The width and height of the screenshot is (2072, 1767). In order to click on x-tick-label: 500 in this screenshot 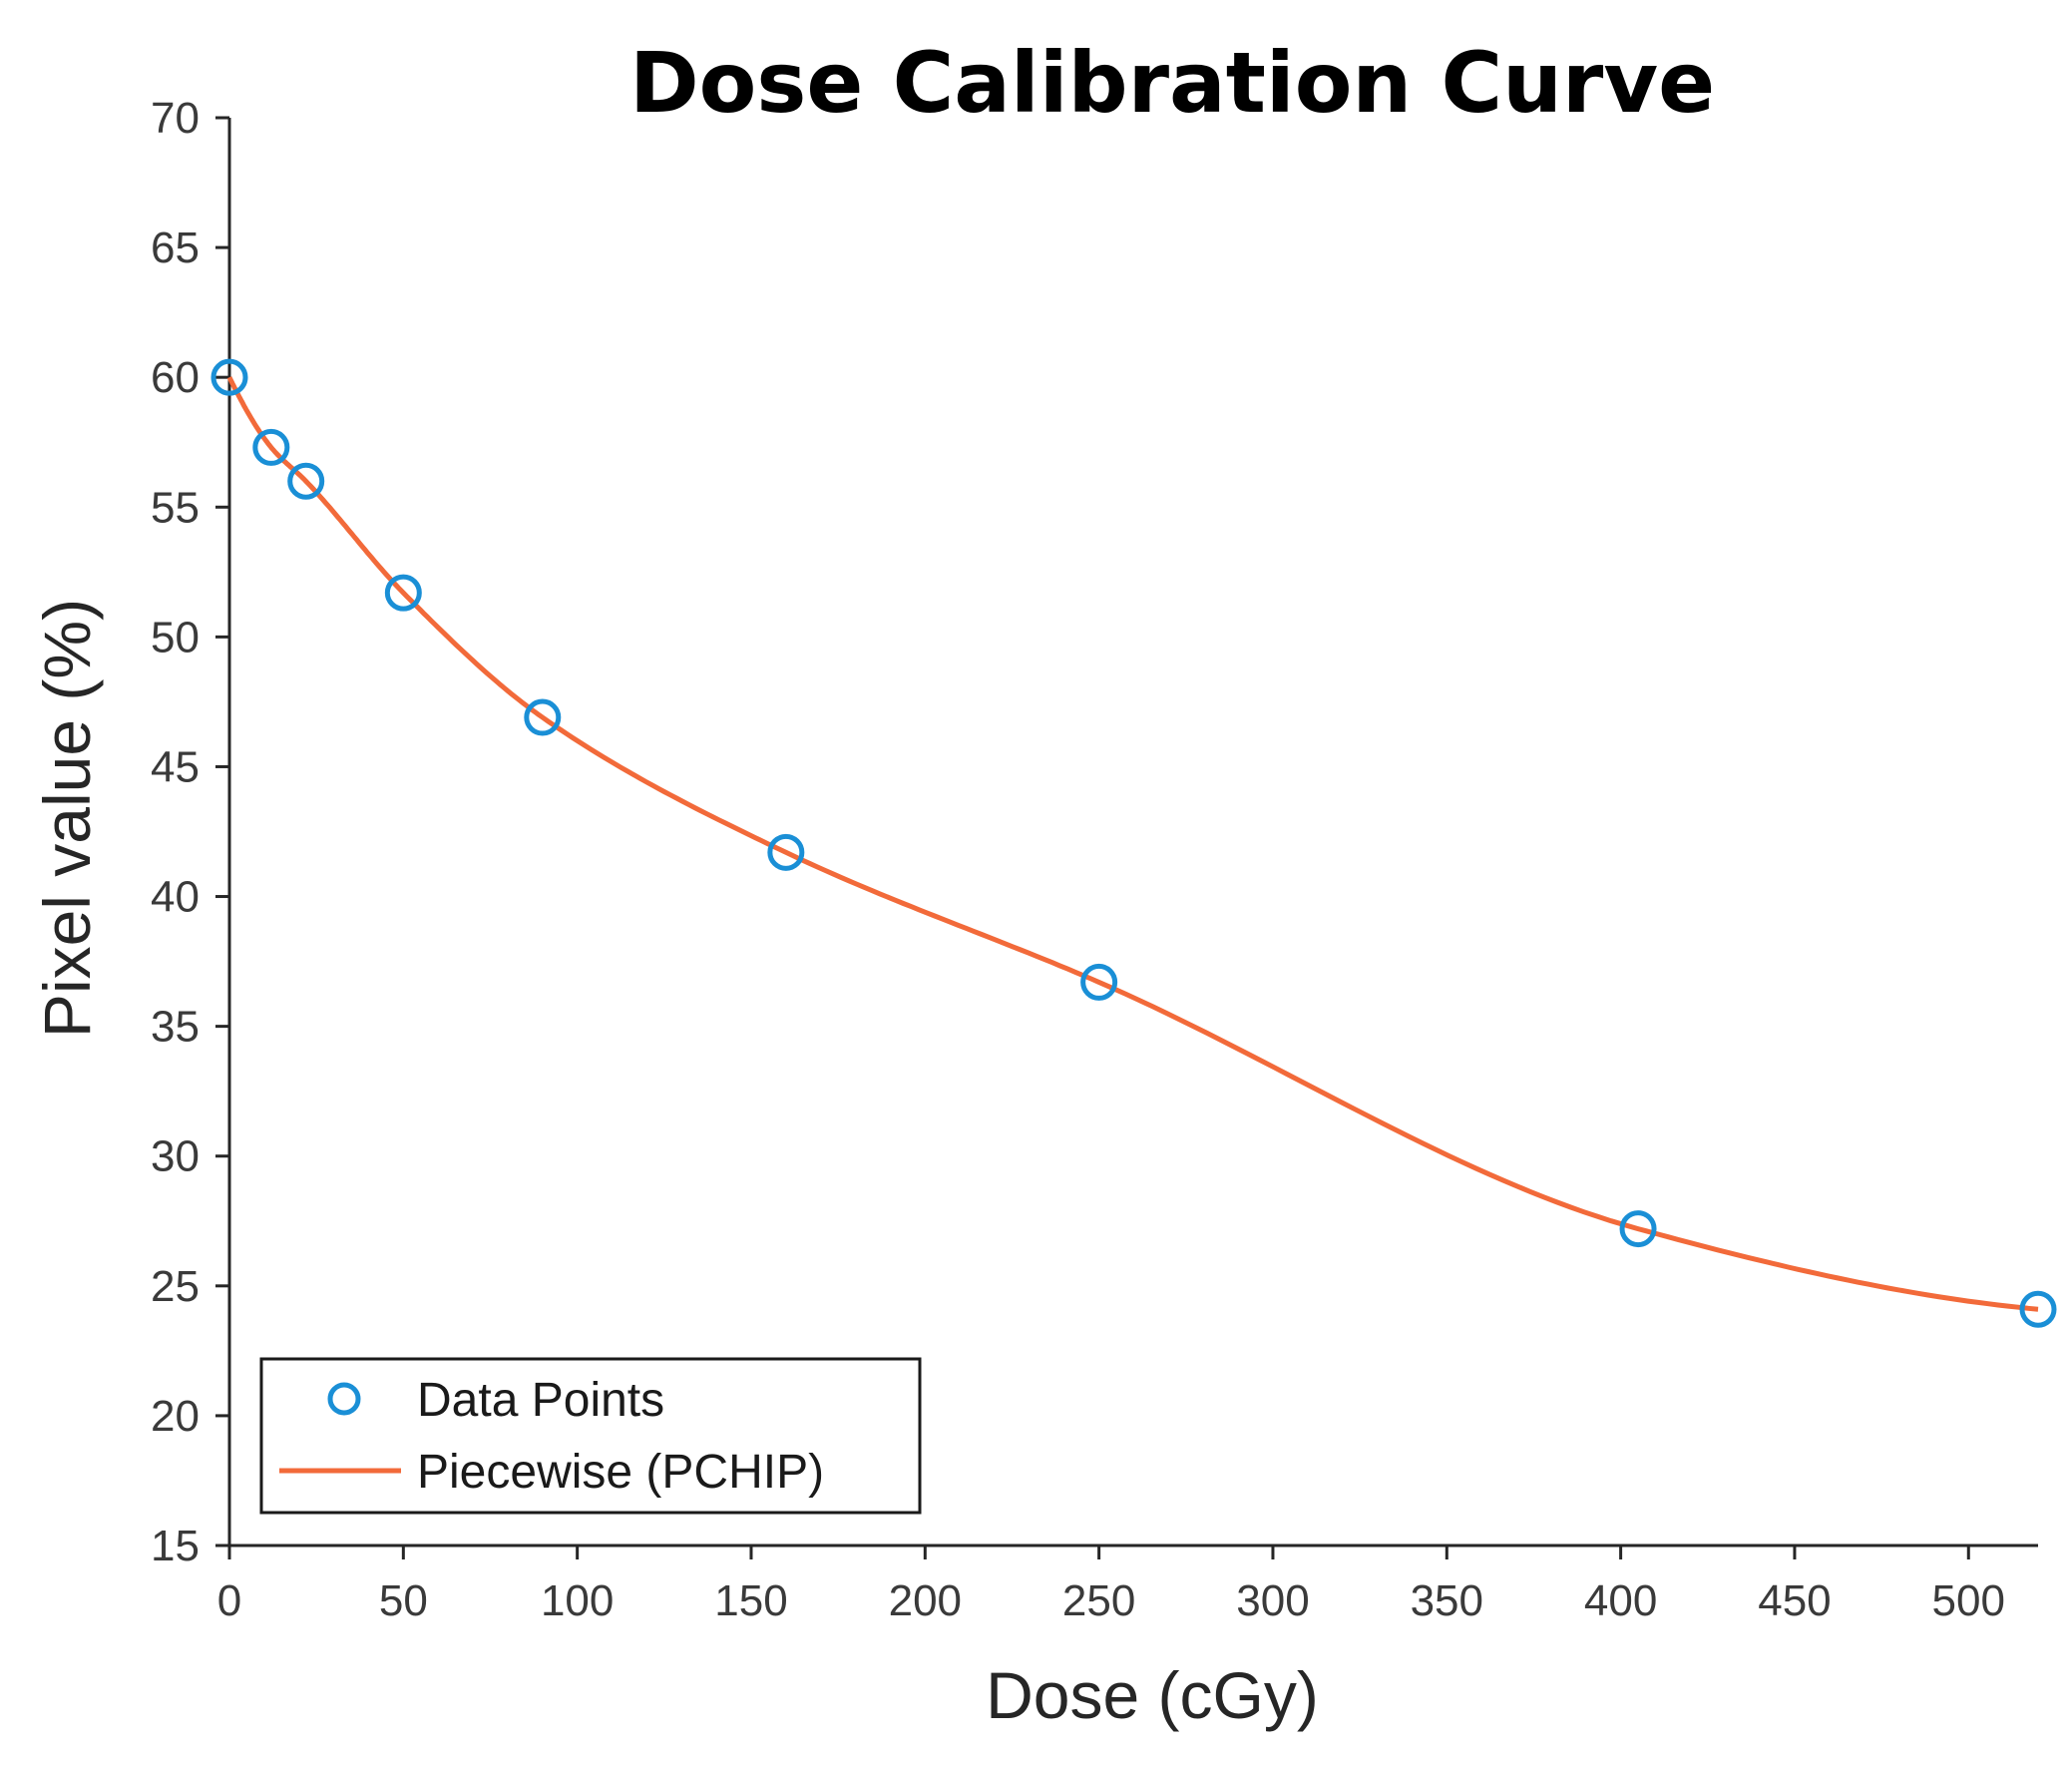, I will do `click(1968, 1600)`.